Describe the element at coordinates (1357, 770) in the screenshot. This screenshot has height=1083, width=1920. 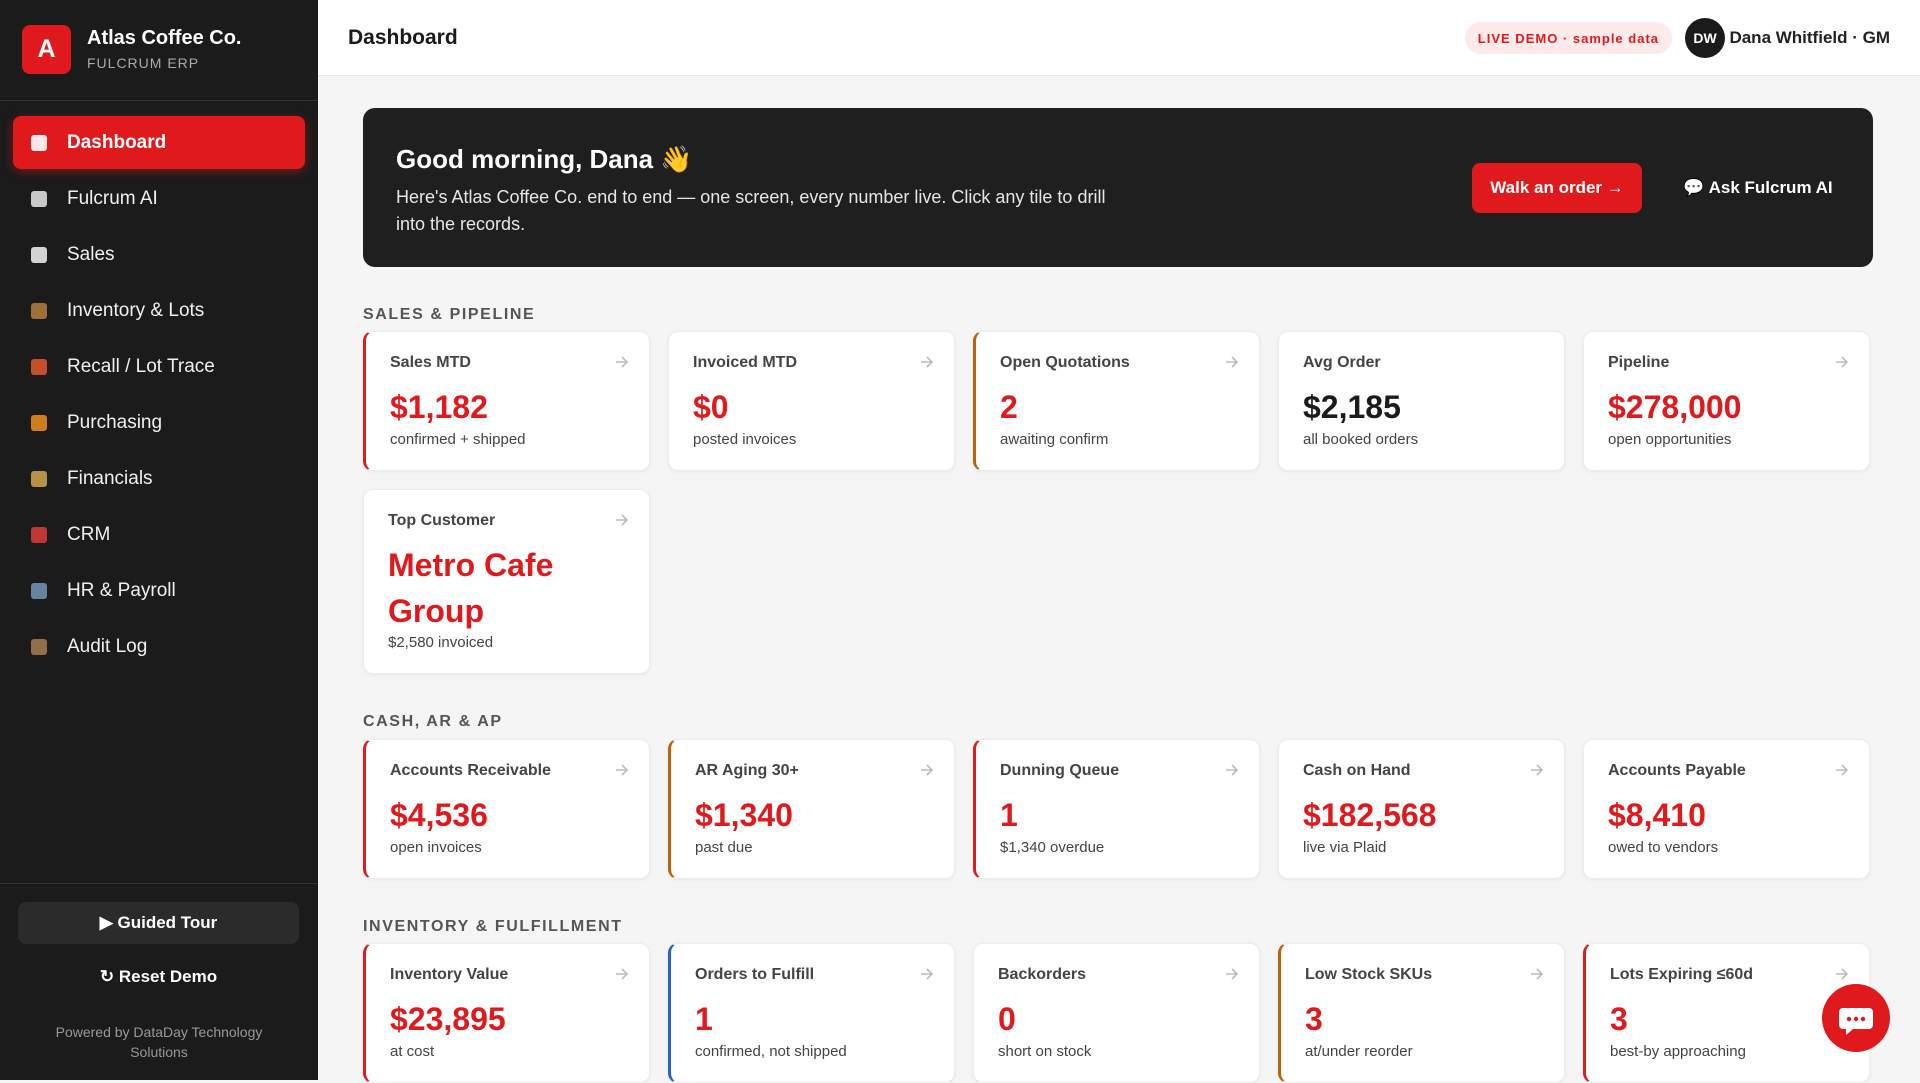
I see `tile-label: Cash on Hand` at that location.